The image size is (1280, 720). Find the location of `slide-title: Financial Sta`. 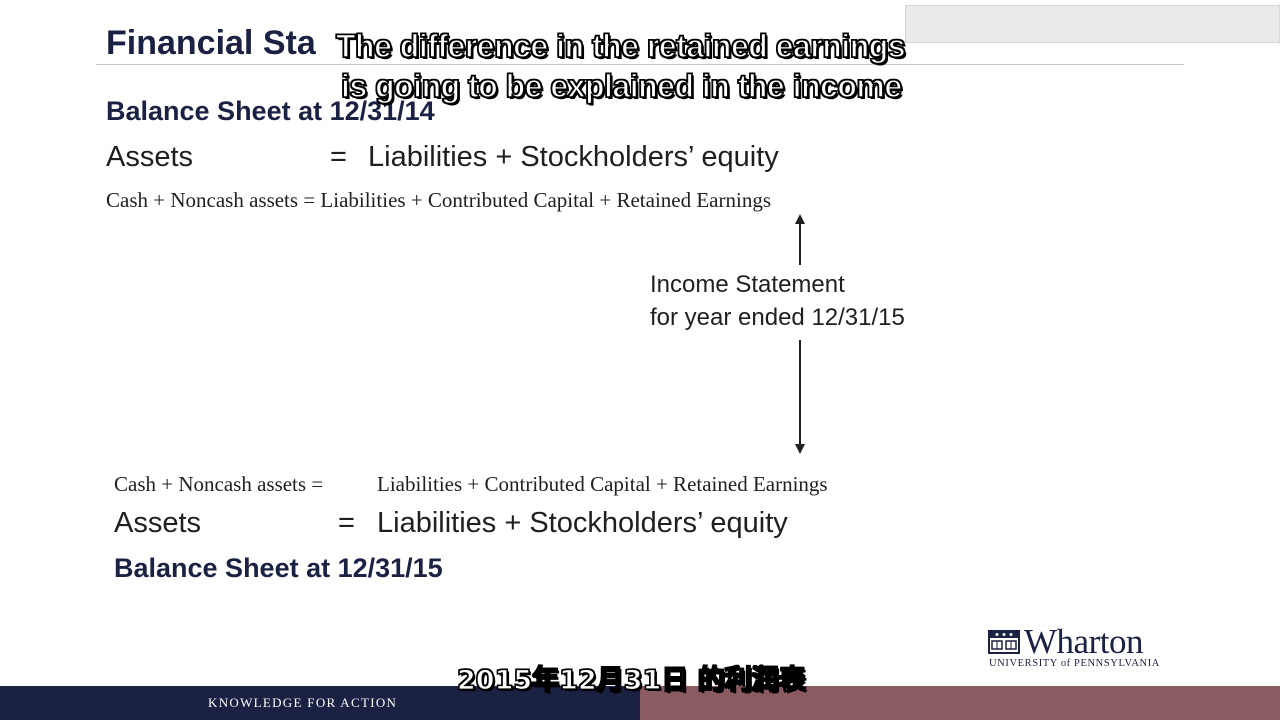

slide-title: Financial Sta is located at coordinates (211, 43).